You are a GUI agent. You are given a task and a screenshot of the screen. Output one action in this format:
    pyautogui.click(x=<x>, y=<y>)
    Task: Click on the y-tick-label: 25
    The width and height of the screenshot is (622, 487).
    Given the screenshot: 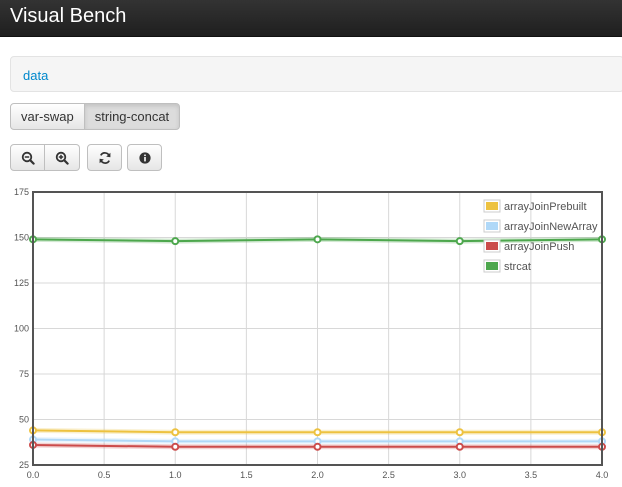 What is the action you would take?
    pyautogui.click(x=24, y=465)
    